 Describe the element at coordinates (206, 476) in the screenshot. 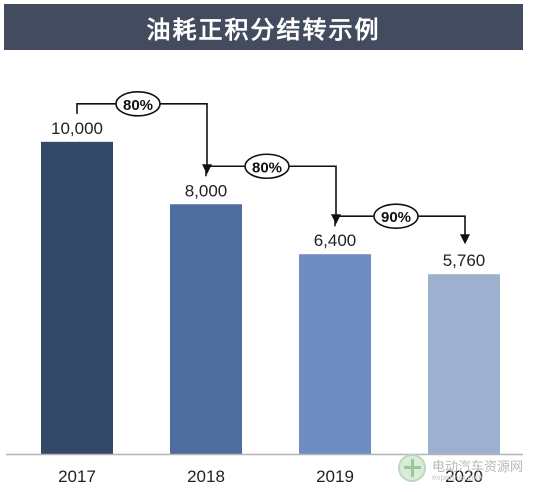

I see `x-tick-label-2018: 2018` at that location.